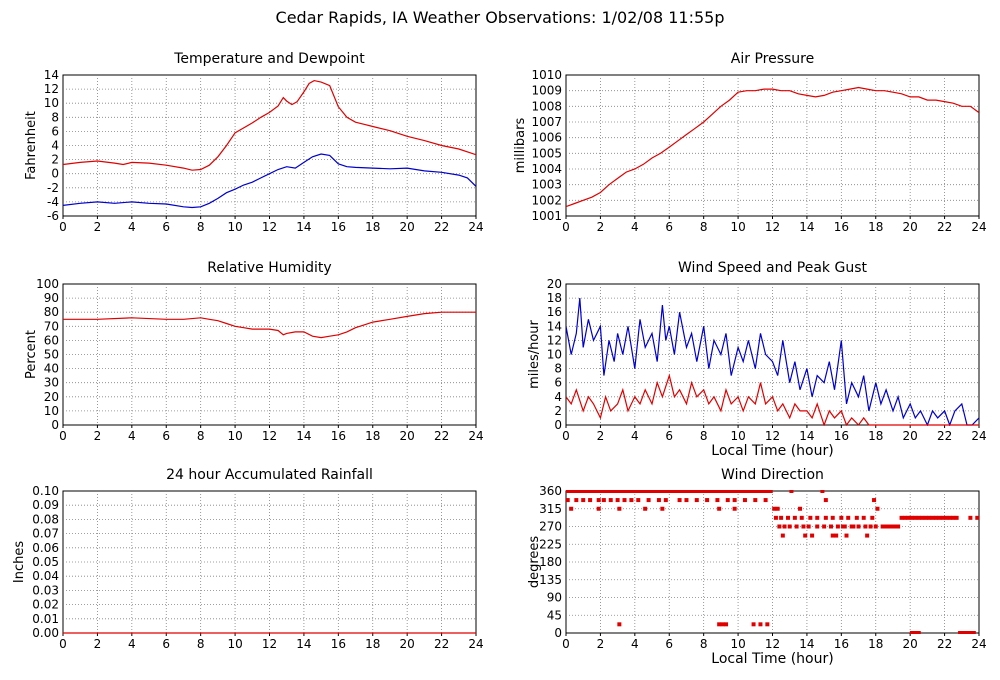 This screenshot has width=1000, height=680. What do you see at coordinates (550, 491) in the screenshot?
I see `y-tick-label: 360` at bounding box center [550, 491].